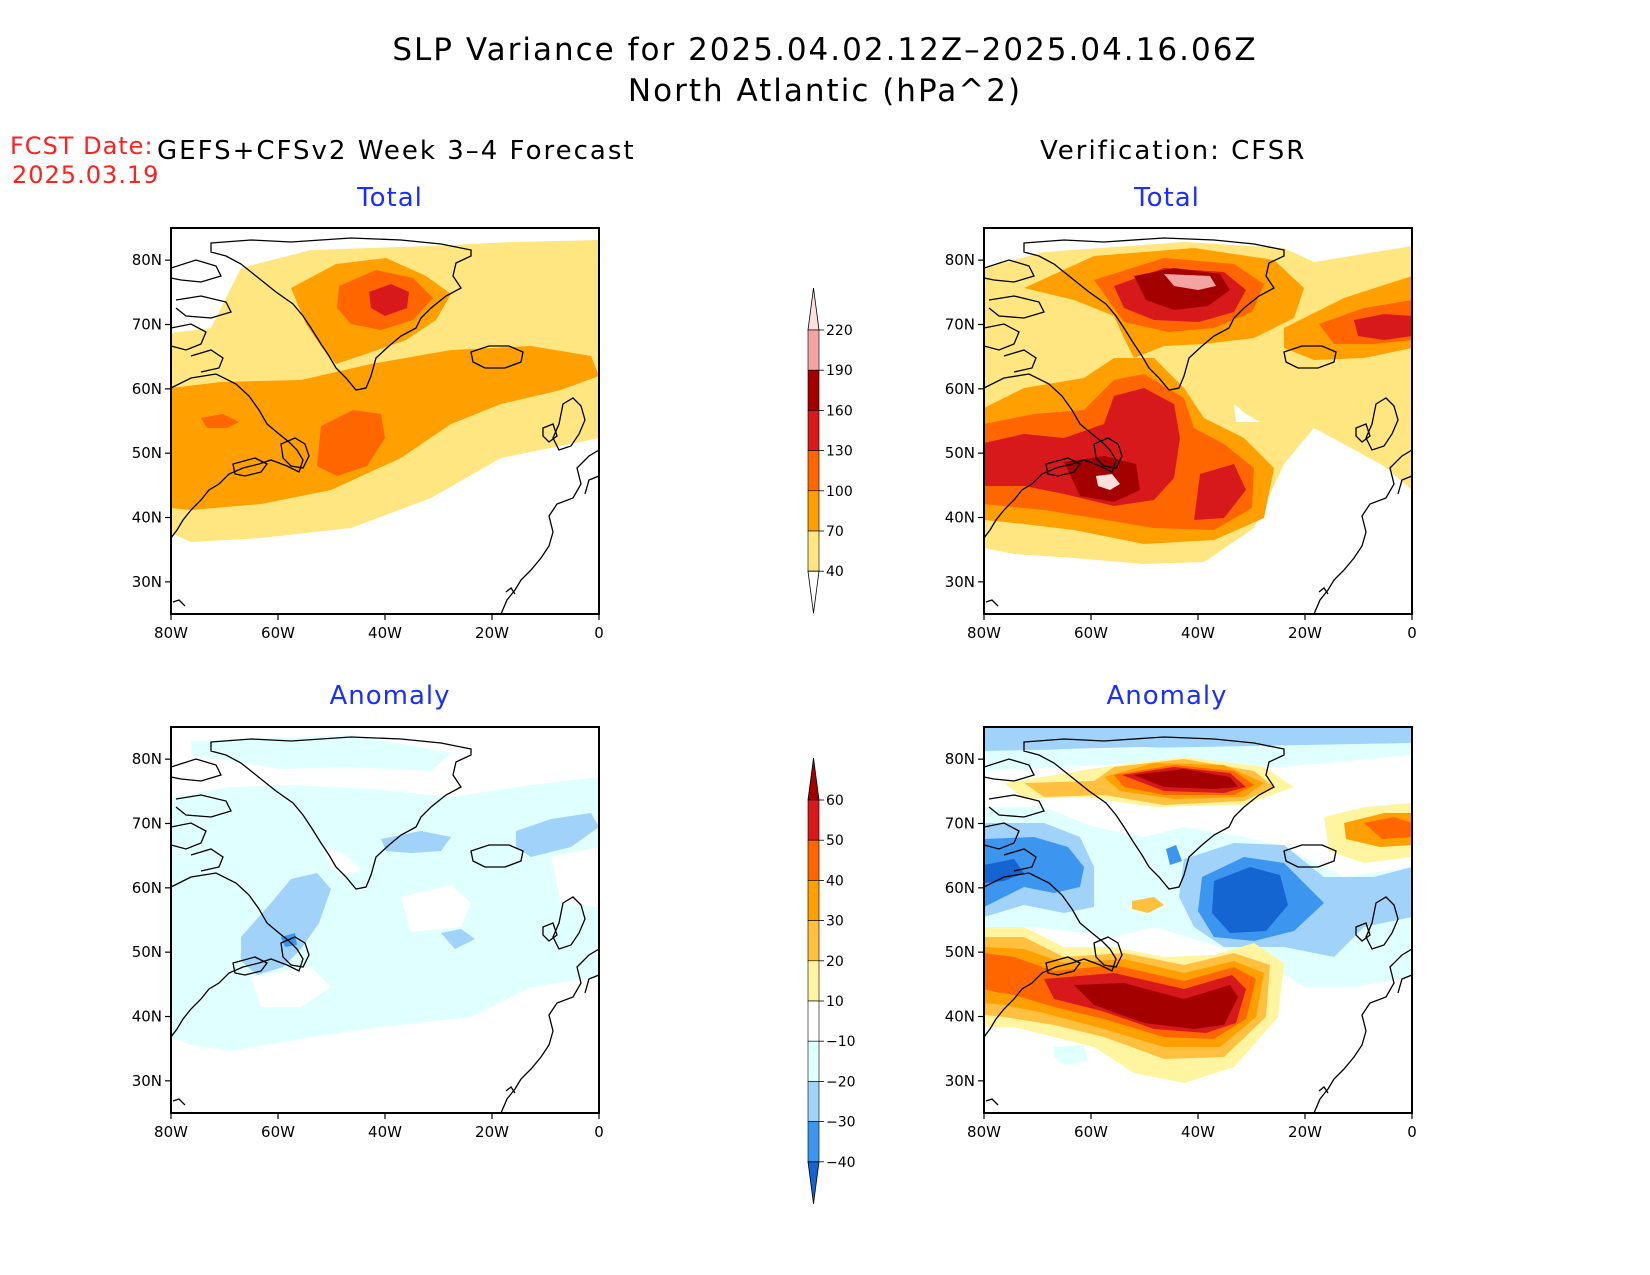 This screenshot has height=1275, width=1650. What do you see at coordinates (835, 801) in the screenshot?
I see `colorbar-label: 60` at bounding box center [835, 801].